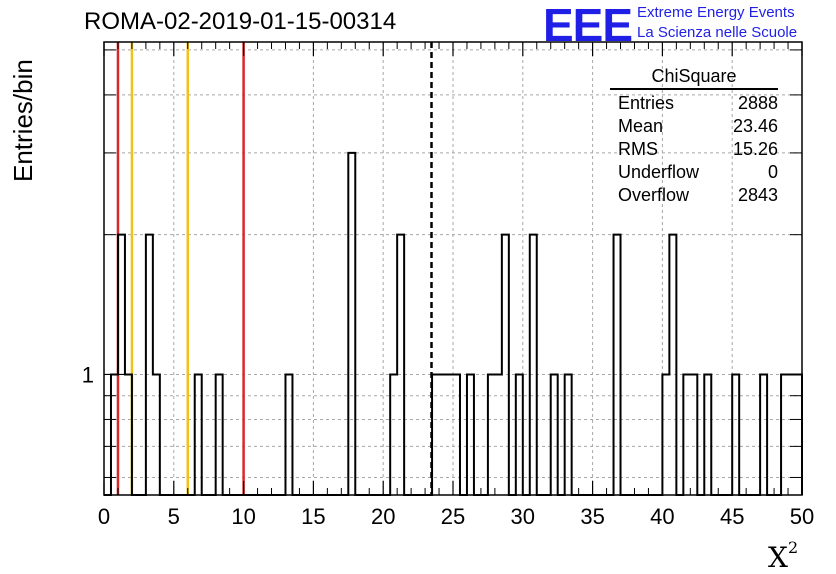 The image size is (836, 574). What do you see at coordinates (755, 126) in the screenshot?
I see `stat-value: 23.46` at bounding box center [755, 126].